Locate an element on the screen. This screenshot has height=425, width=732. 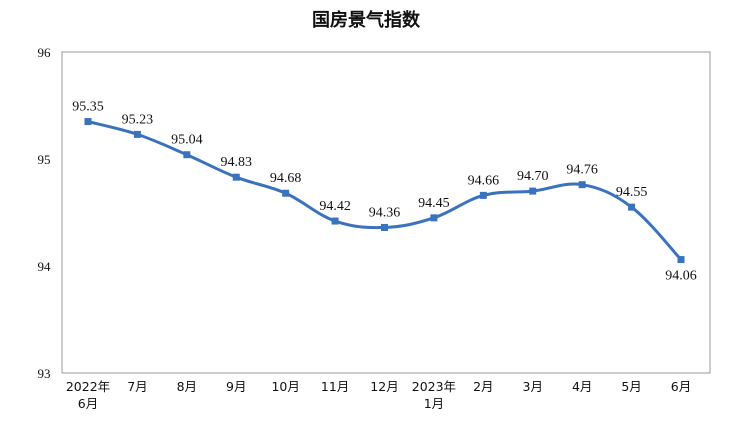
y-tick-label: 96 is located at coordinates (45, 52).